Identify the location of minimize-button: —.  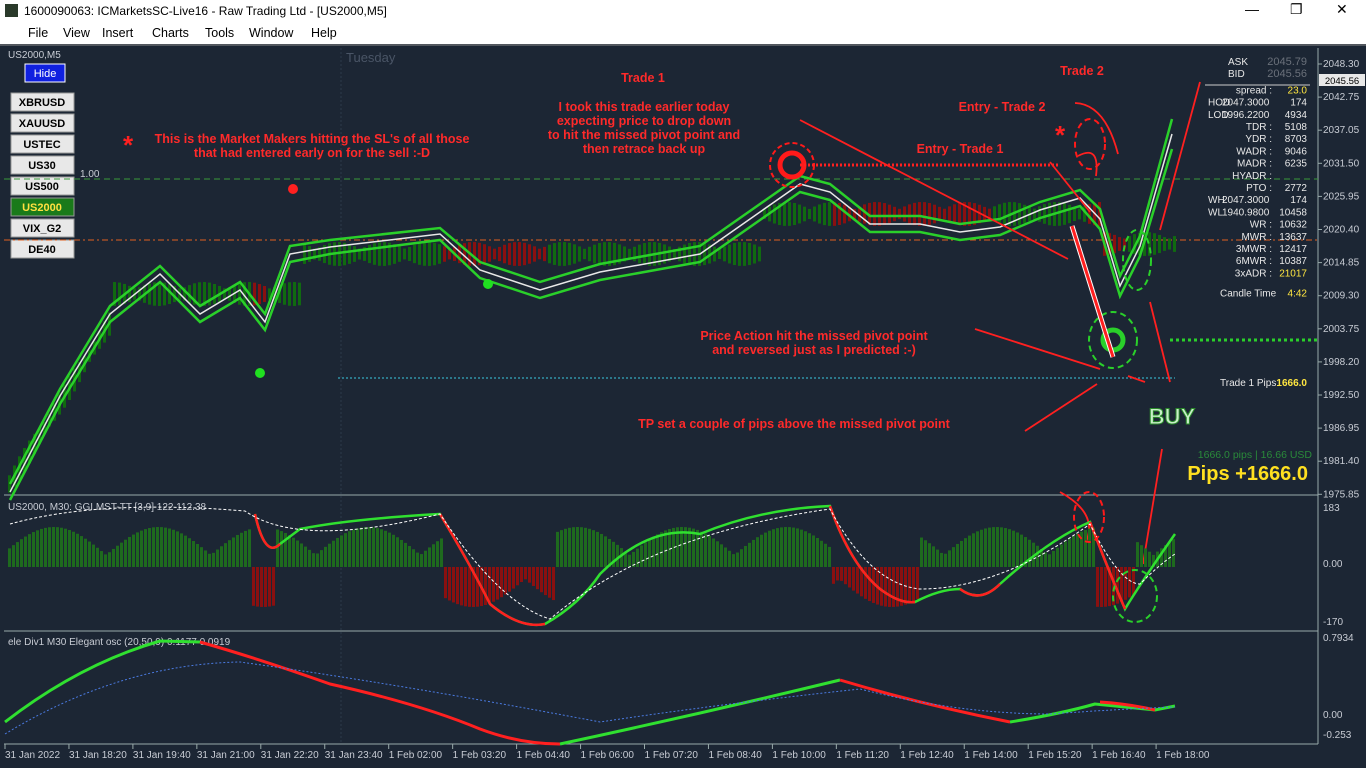
(1252, 9).